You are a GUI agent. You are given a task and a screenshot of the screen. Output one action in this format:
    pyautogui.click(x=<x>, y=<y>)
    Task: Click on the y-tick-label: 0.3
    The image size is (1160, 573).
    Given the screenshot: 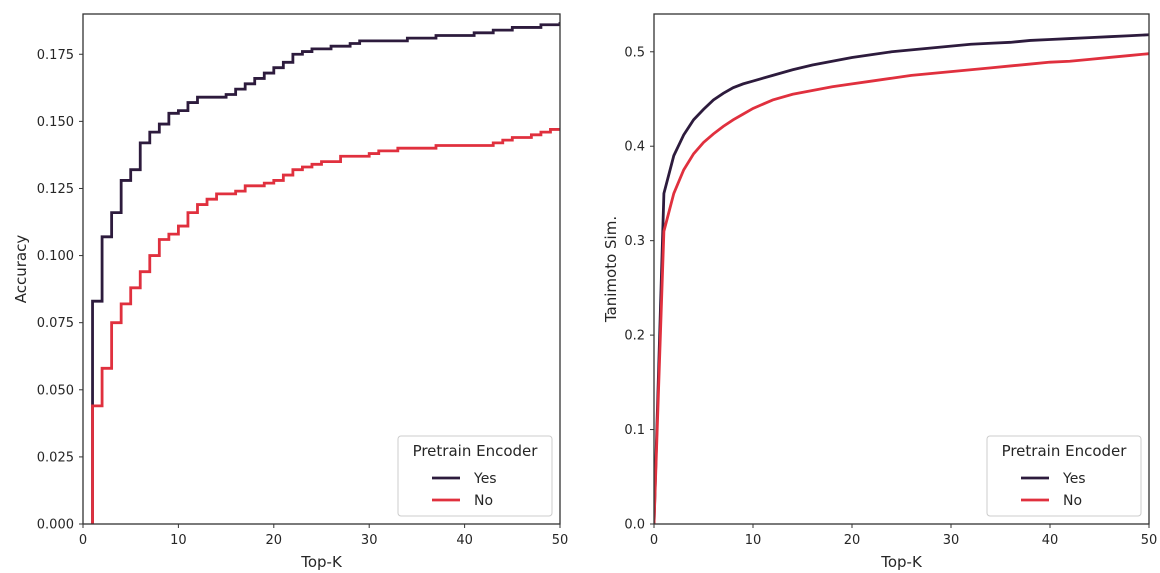 What is the action you would take?
    pyautogui.click(x=634, y=241)
    